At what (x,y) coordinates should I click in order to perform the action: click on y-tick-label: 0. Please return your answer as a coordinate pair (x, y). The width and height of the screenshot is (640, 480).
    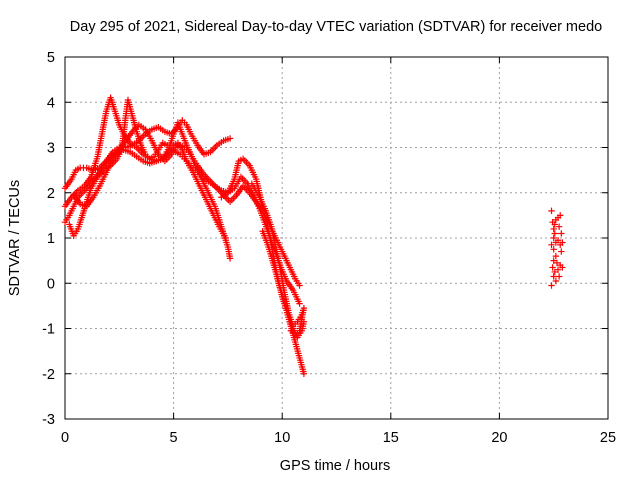
    Looking at the image, I should click on (51, 284).